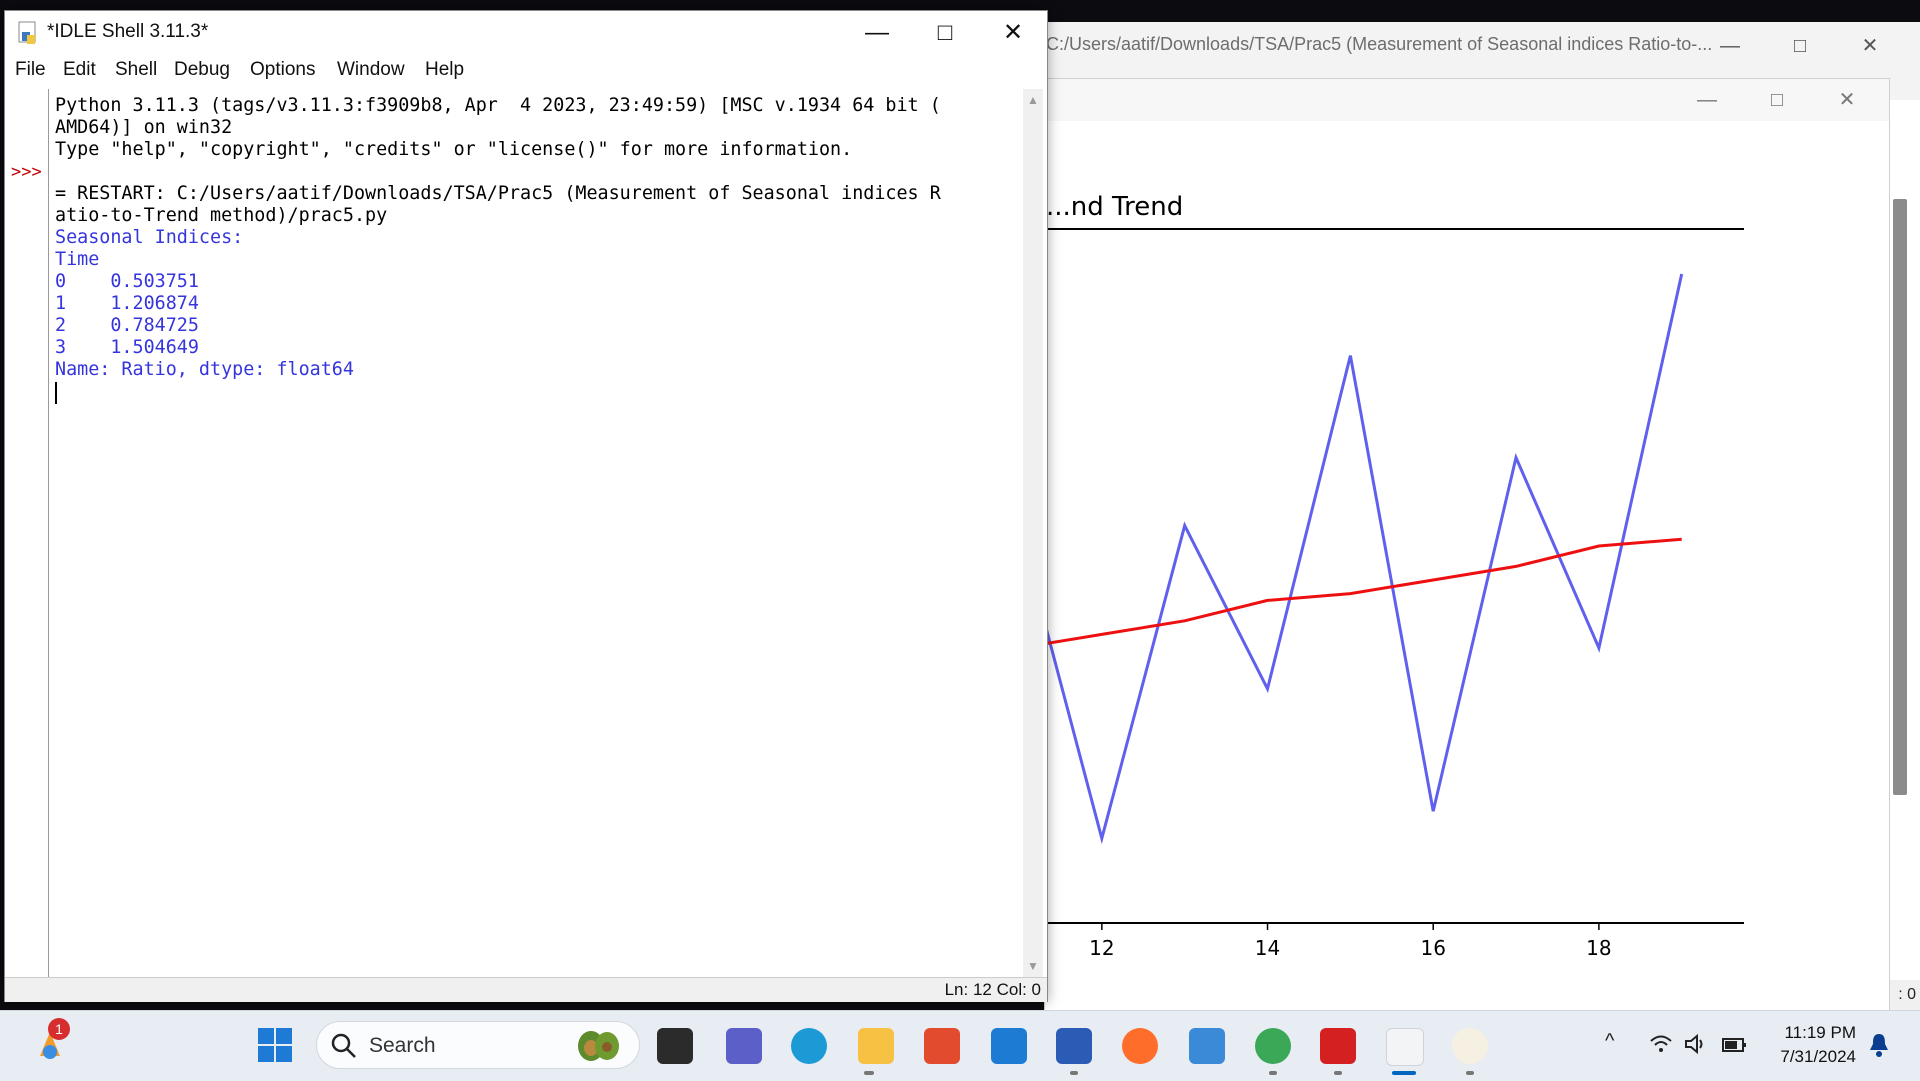 The image size is (1920, 1081). Describe the element at coordinates (127, 347) in the screenshot. I see `shell-line: 3 1.504649` at that location.